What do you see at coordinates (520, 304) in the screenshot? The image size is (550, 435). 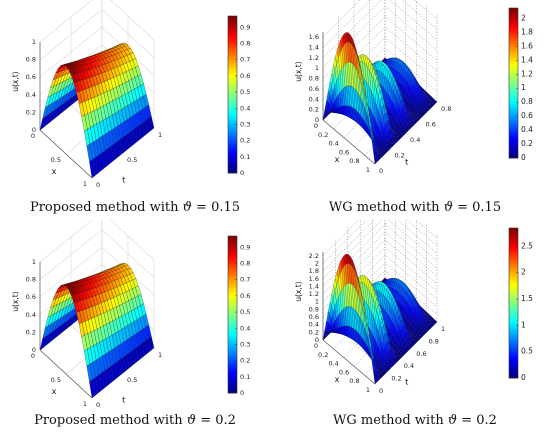 I see `colorbar: 0 0.5 1 1.5 2 2.5` at bounding box center [520, 304].